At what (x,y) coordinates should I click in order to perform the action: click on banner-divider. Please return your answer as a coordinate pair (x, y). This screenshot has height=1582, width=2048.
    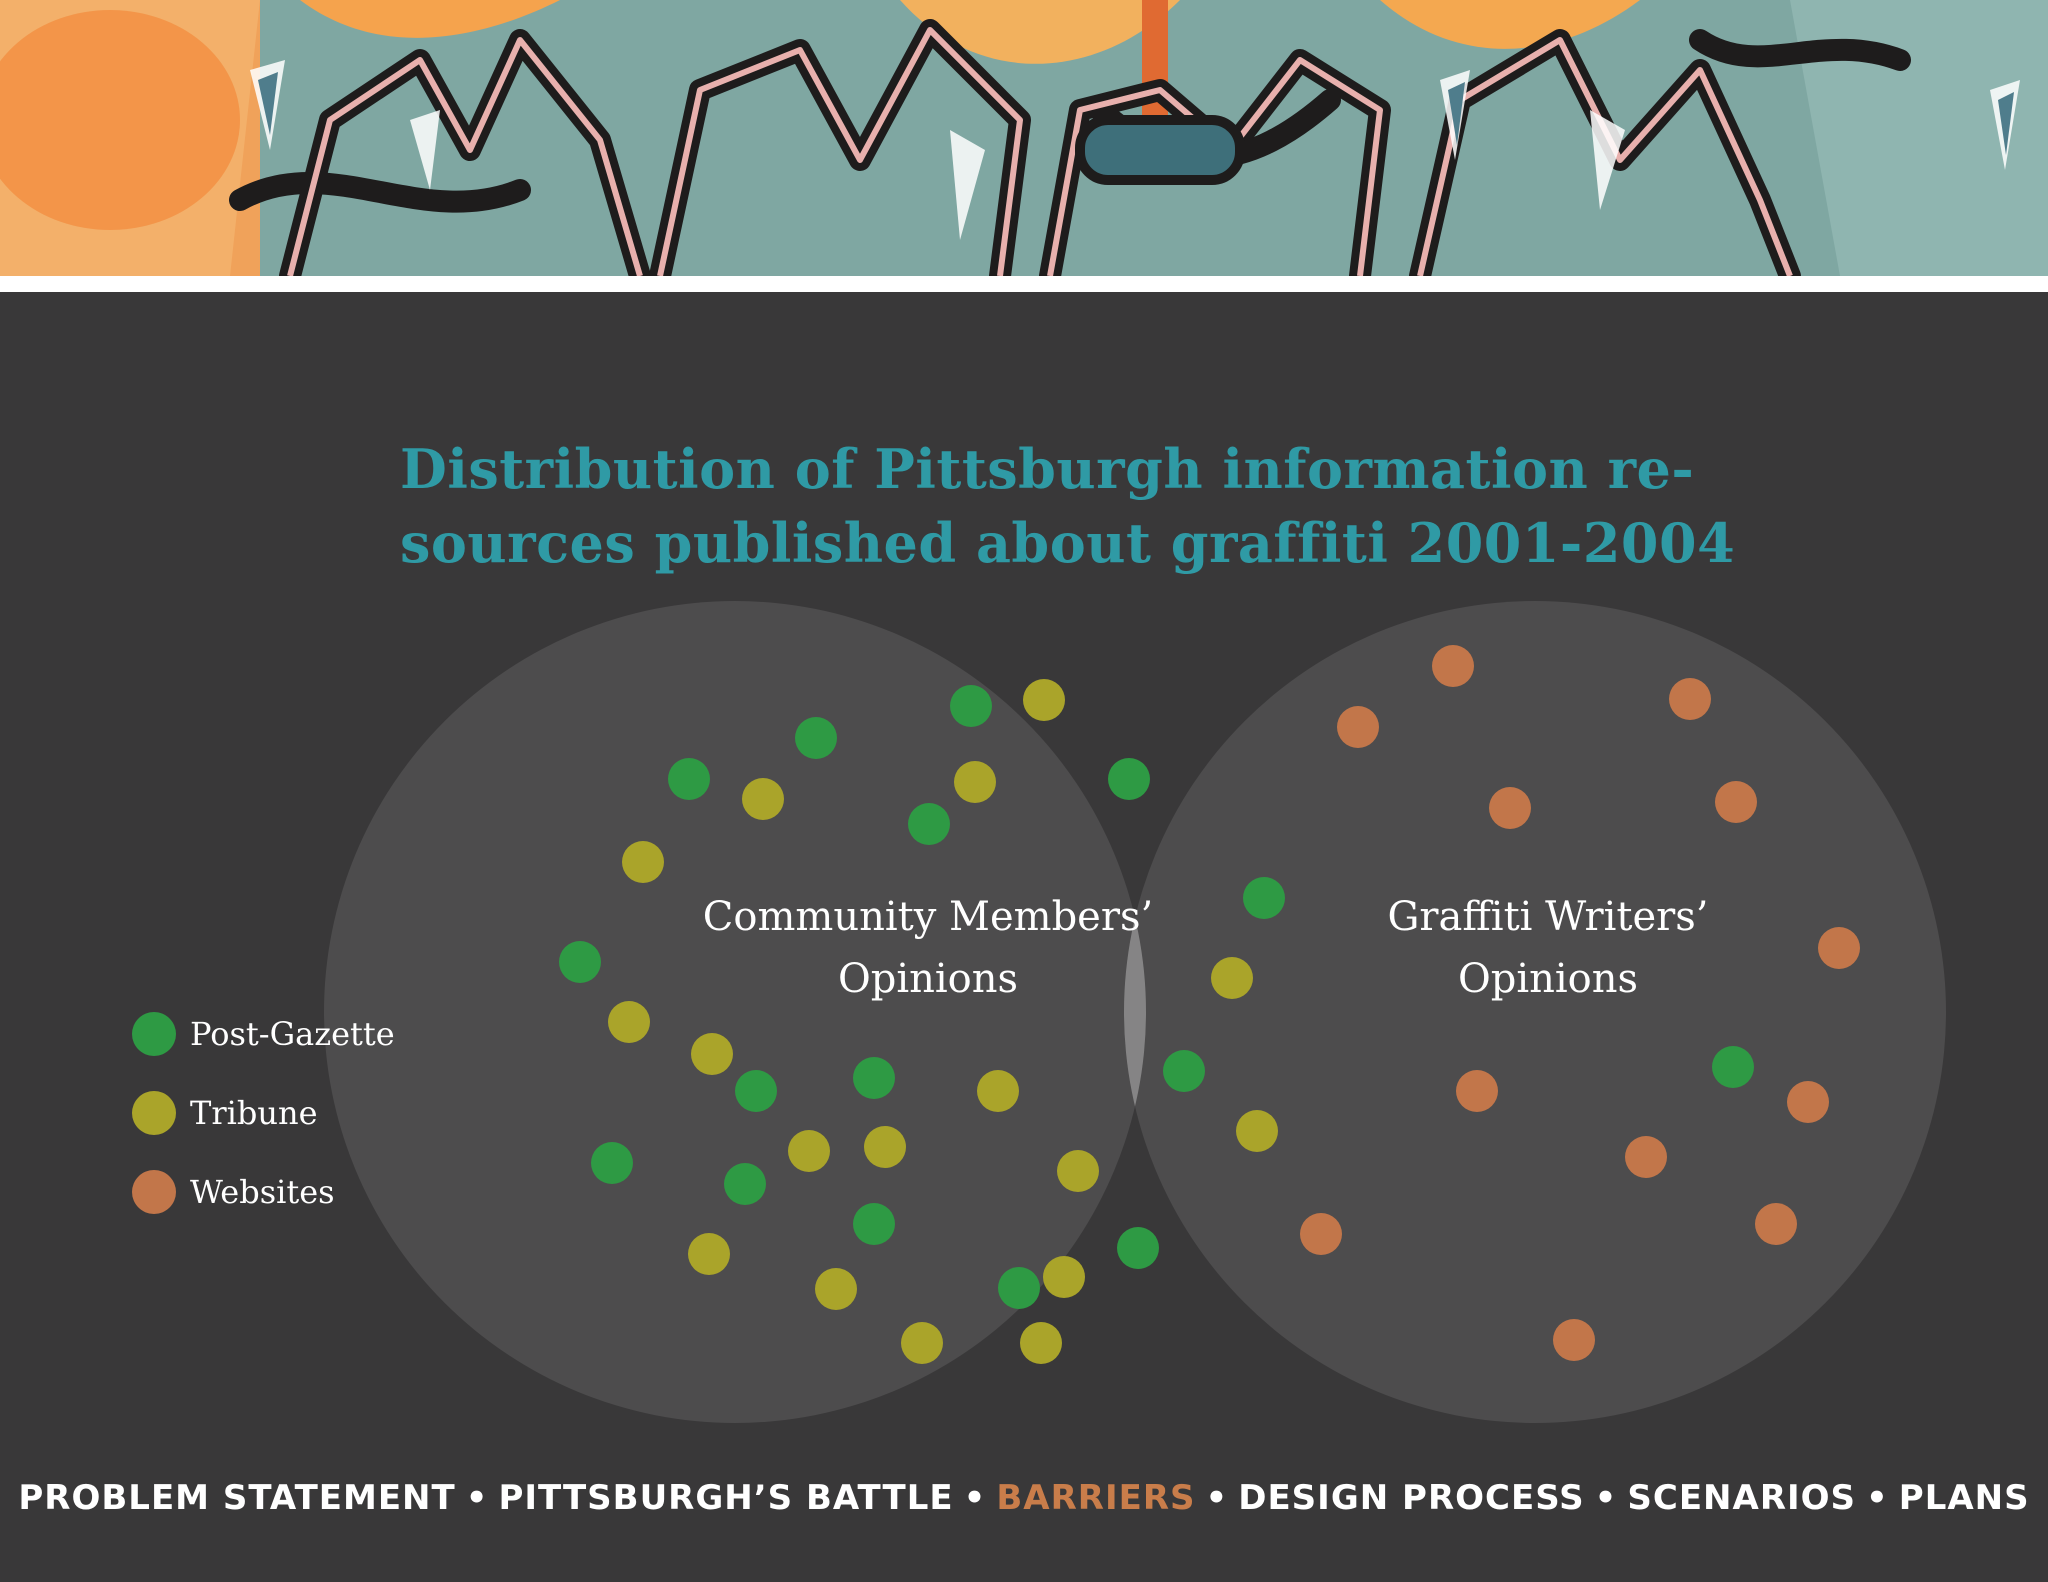
    Looking at the image, I should click on (1024, 284).